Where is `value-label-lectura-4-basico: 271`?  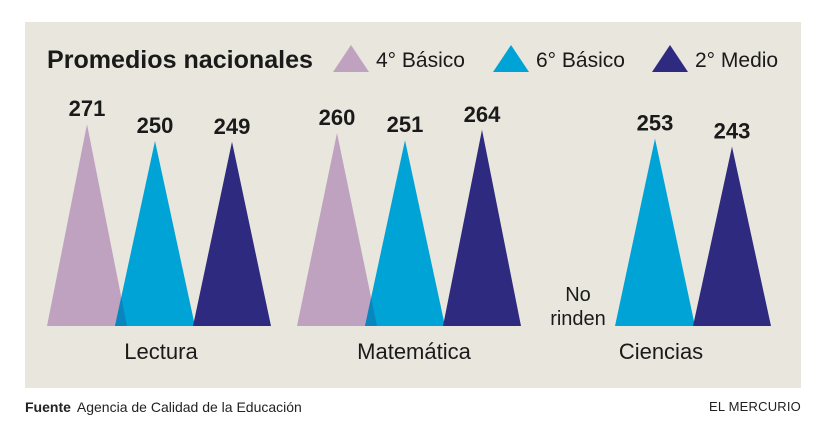 value-label-lectura-4-basico: 271 is located at coordinates (87, 108).